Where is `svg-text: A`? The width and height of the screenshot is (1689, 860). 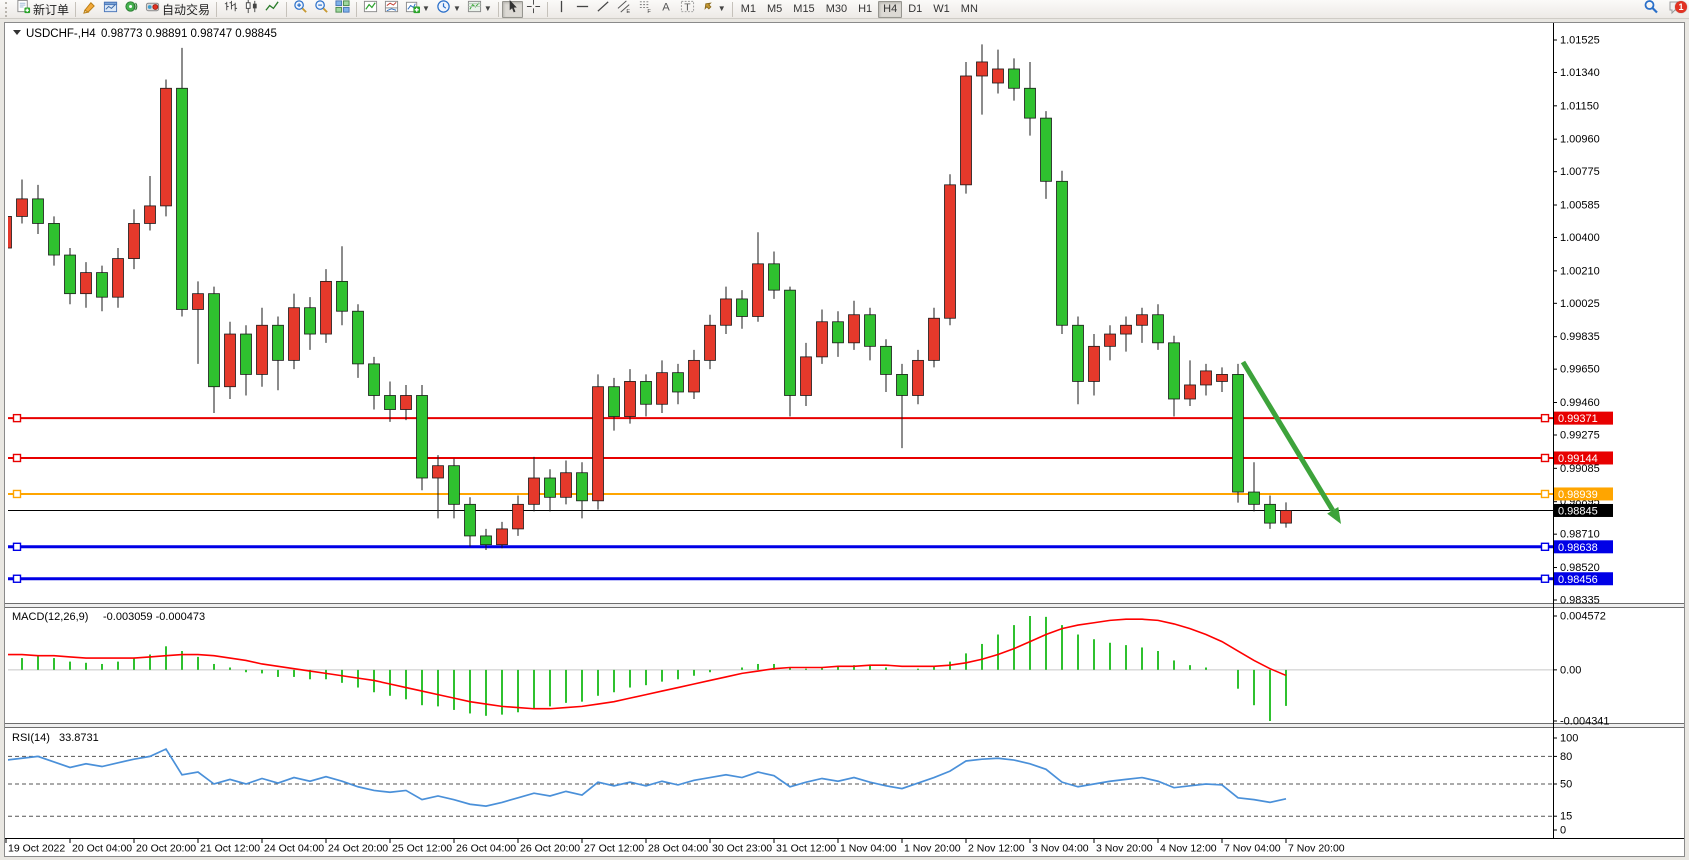
svg-text: A is located at coordinates (666, 7).